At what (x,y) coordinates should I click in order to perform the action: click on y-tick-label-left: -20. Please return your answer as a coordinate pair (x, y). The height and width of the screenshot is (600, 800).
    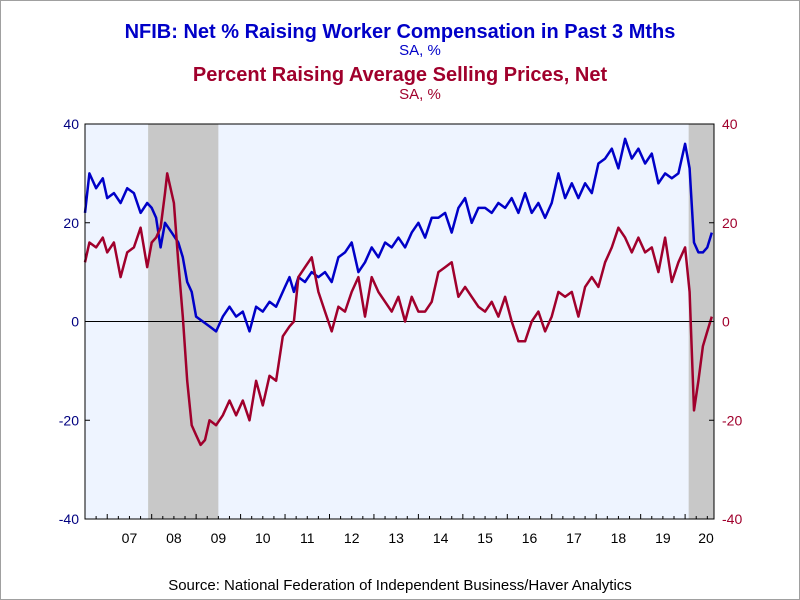
    Looking at the image, I should click on (69, 420).